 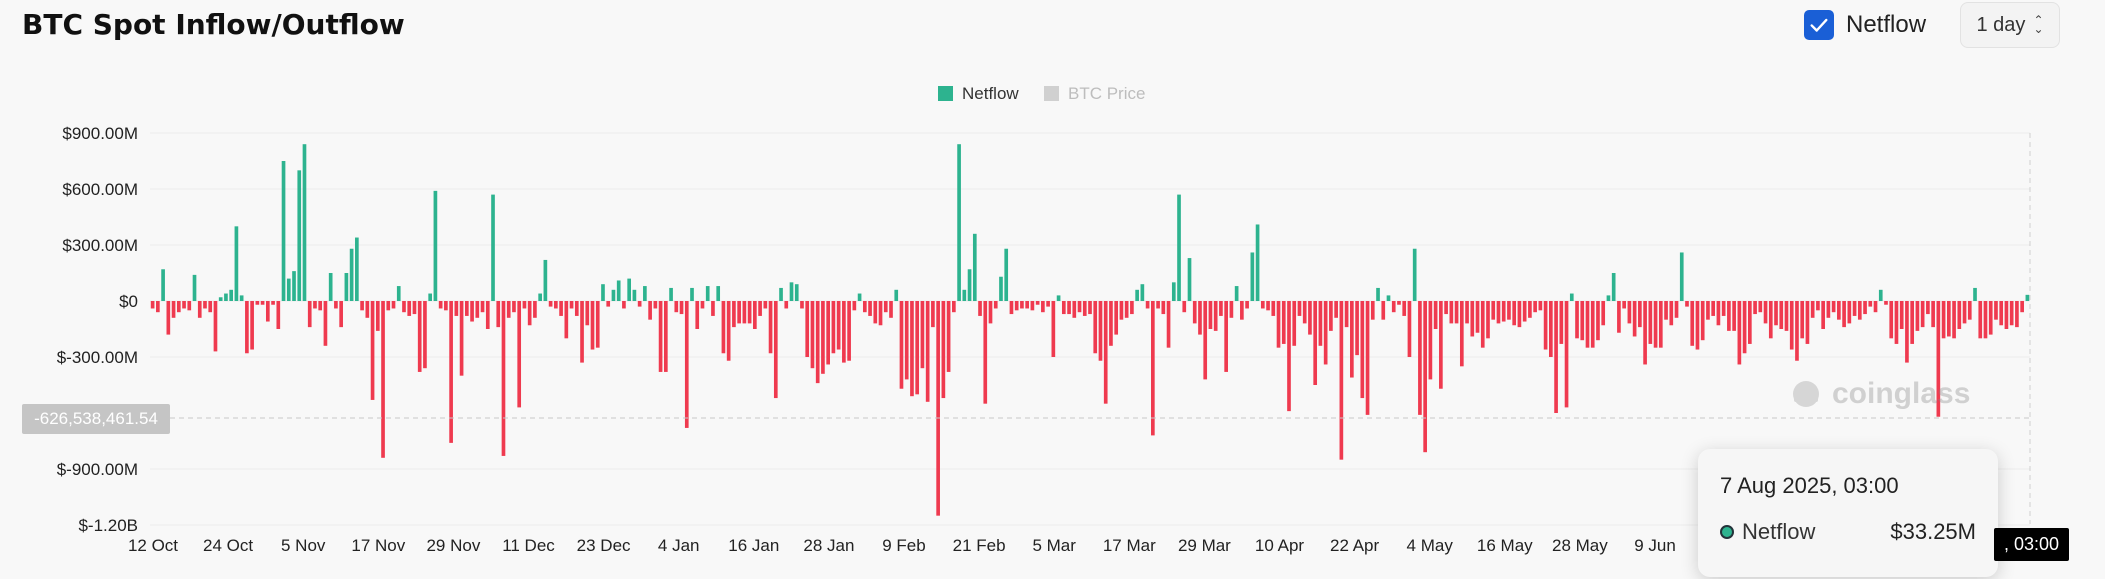 What do you see at coordinates (1505, 545) in the screenshot?
I see `x-tick-label: 16 May` at bounding box center [1505, 545].